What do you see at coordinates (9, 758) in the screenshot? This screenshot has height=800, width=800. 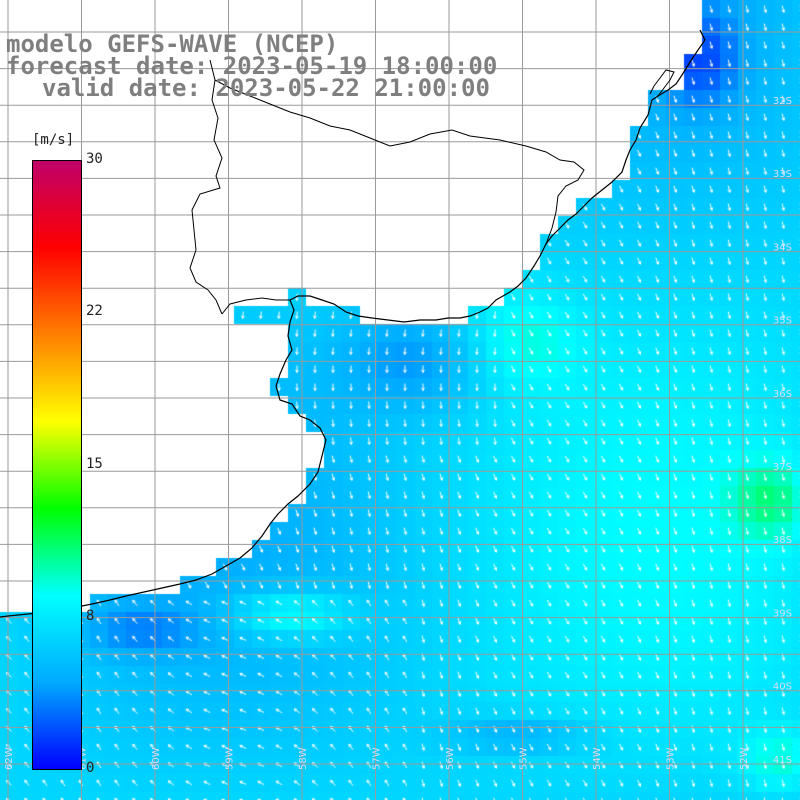 I see `longitude-label: 62W` at bounding box center [9, 758].